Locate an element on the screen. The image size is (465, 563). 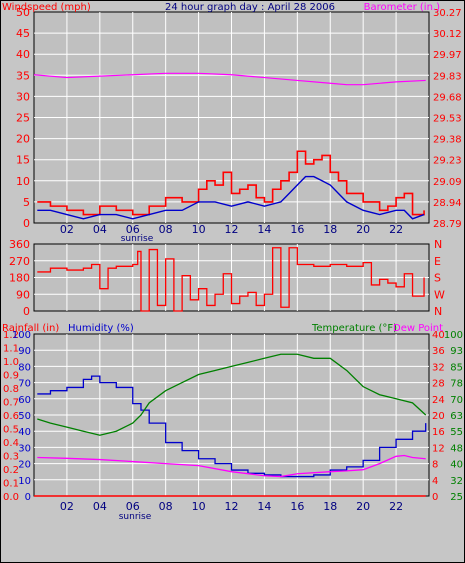
wind-axis-label: Windspeed (mph) is located at coordinates (46, 7).